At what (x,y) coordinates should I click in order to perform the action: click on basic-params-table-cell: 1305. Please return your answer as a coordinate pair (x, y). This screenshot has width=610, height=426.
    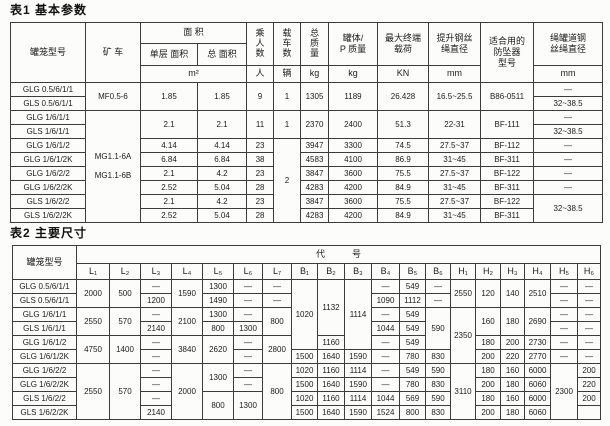
    Looking at the image, I should click on (315, 96).